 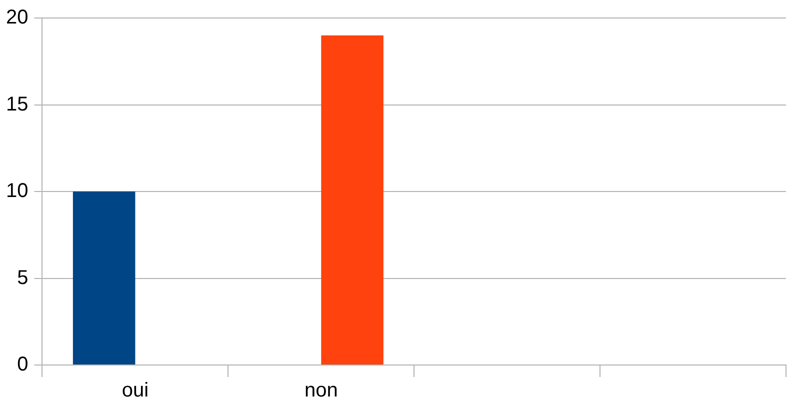 What do you see at coordinates (22, 365) in the screenshot?
I see `y-tick-label: 0` at bounding box center [22, 365].